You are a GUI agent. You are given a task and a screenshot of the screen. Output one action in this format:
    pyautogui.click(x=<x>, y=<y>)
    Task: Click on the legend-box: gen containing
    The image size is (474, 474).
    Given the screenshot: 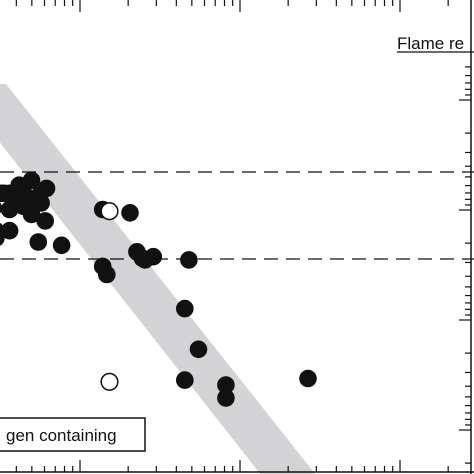 What is the action you would take?
    pyautogui.click(x=73, y=434)
    